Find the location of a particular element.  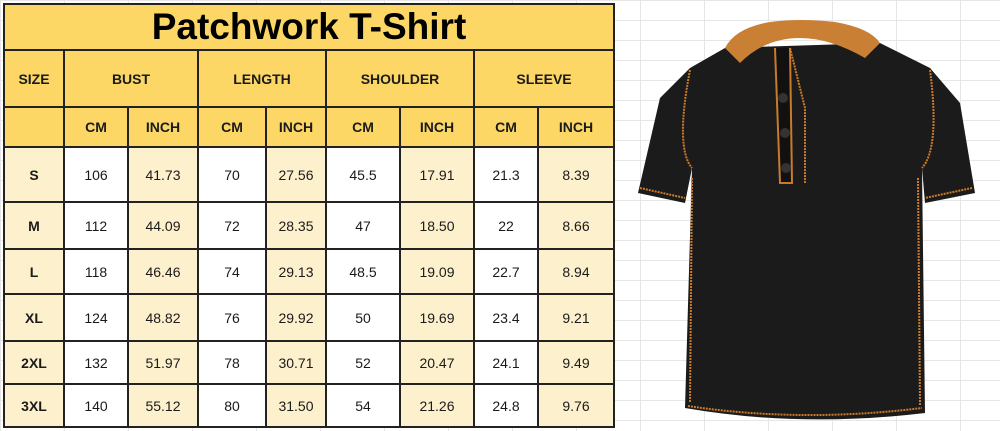

value-cell: 78 is located at coordinates (232, 362).